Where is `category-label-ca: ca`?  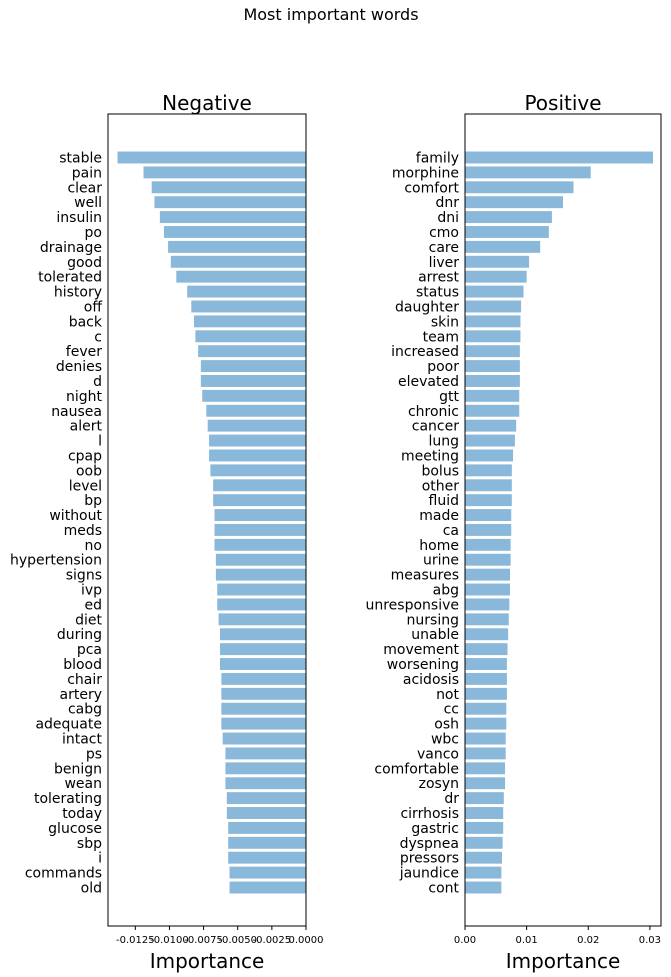
category-label-ca: ca is located at coordinates (451, 531).